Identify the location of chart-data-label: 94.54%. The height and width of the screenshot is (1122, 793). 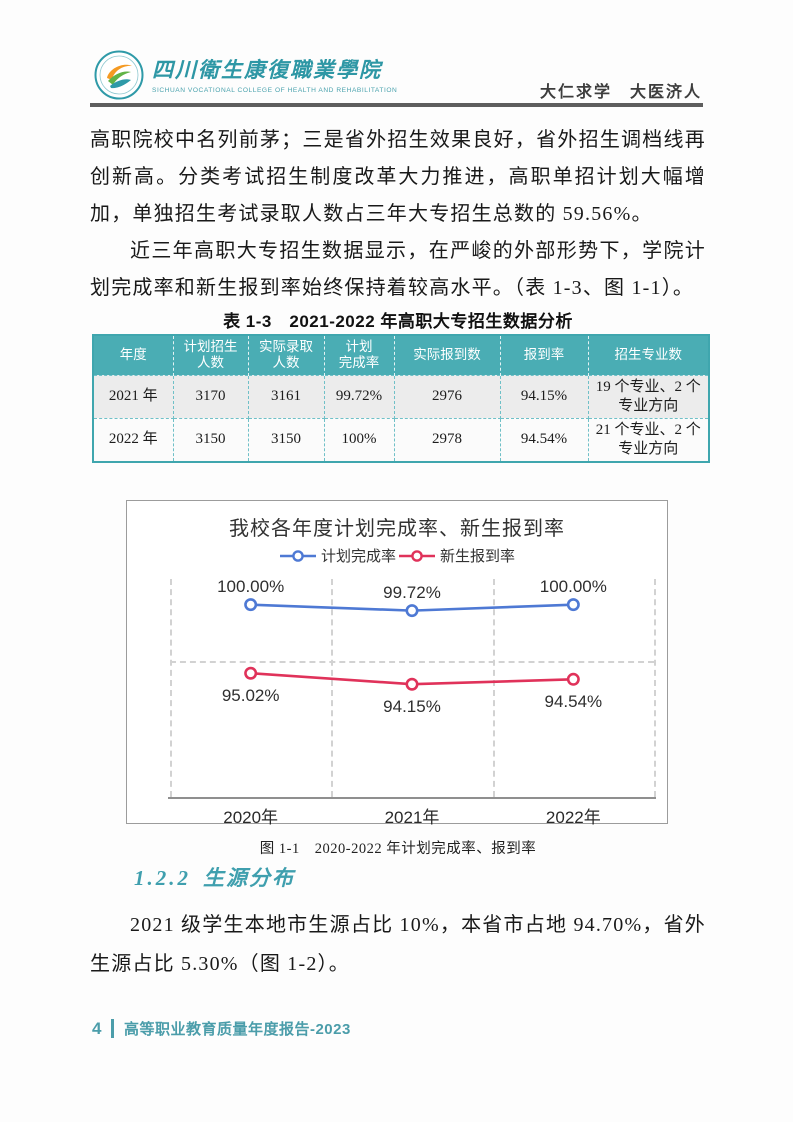
(573, 702).